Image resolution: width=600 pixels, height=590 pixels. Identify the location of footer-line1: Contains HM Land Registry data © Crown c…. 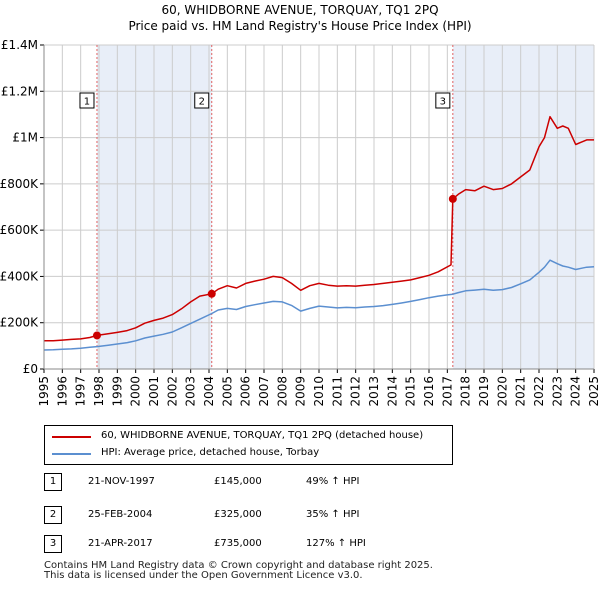
(238, 565).